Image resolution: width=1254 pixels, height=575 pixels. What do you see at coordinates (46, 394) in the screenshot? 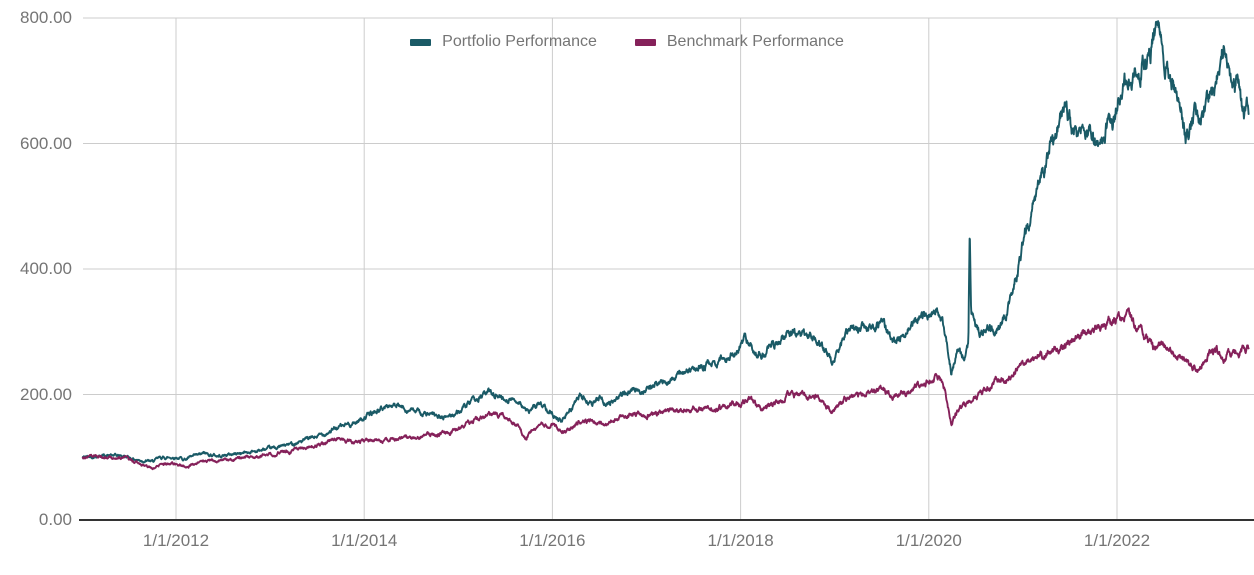
I see `y-axis-tick-label: 200.00` at bounding box center [46, 394].